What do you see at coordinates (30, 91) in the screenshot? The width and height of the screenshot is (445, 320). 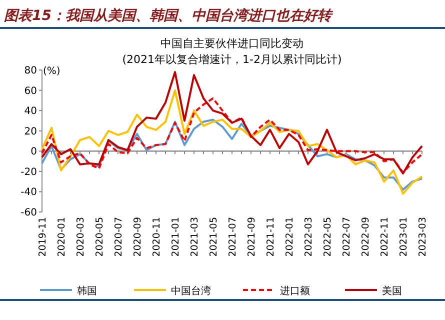 I see `y-tick-label: 60` at bounding box center [30, 91].